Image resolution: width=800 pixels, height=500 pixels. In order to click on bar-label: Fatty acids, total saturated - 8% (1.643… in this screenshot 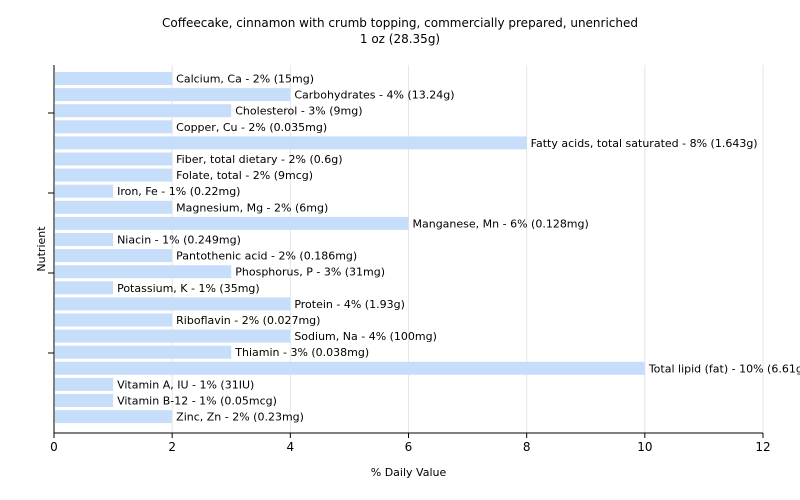, I will do `click(644, 143)`.